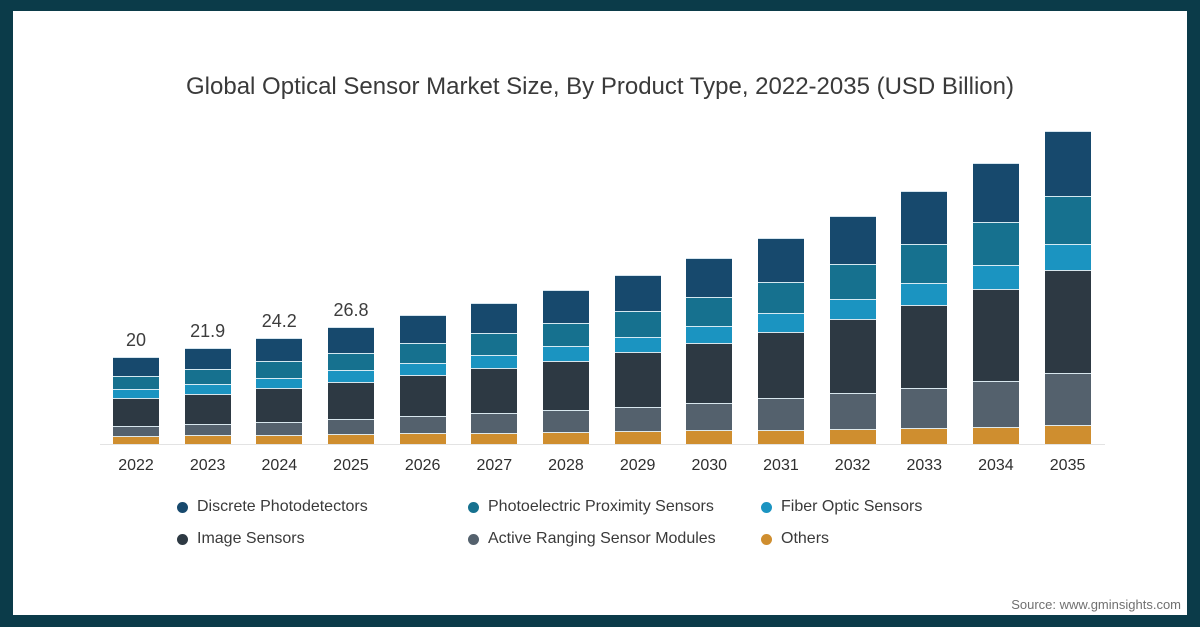 The image size is (1200, 627). What do you see at coordinates (279, 321) in the screenshot?
I see `total-label-2024: 24.2` at bounding box center [279, 321].